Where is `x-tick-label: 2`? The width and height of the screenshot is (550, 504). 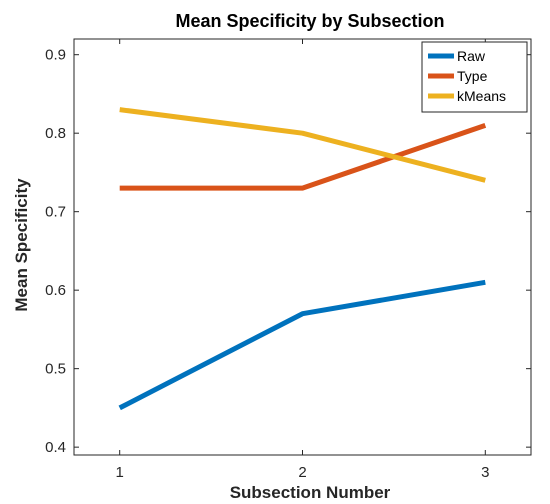 x-tick-label: 2 is located at coordinates (302, 472).